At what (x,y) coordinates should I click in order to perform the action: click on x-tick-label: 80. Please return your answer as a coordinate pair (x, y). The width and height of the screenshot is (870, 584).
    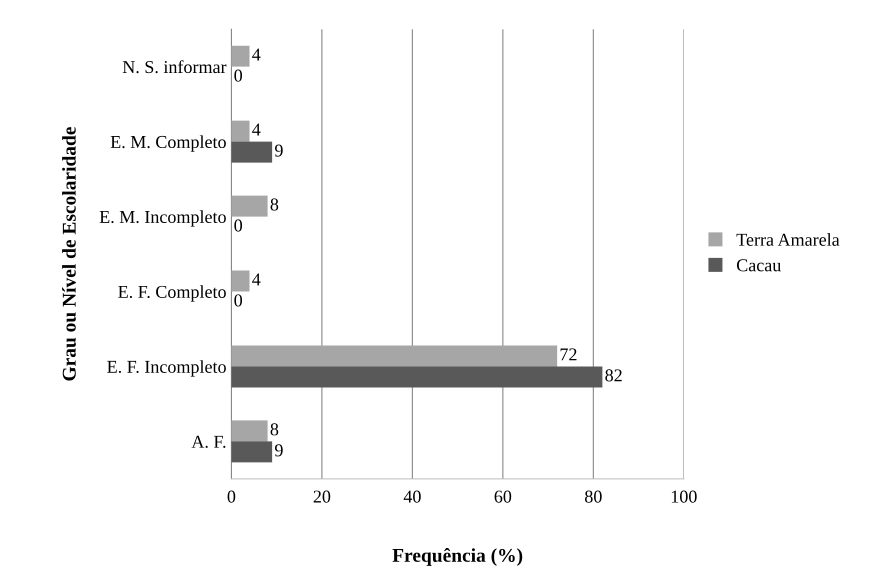
    Looking at the image, I should click on (593, 496).